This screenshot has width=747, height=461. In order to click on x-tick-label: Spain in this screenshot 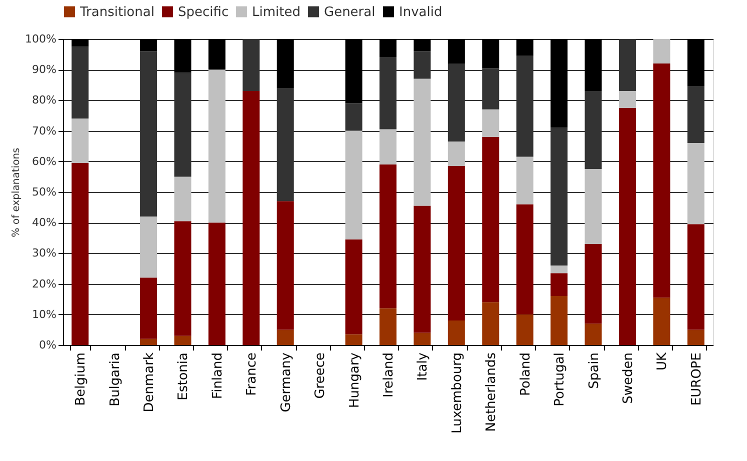, I will do `click(594, 370)`.